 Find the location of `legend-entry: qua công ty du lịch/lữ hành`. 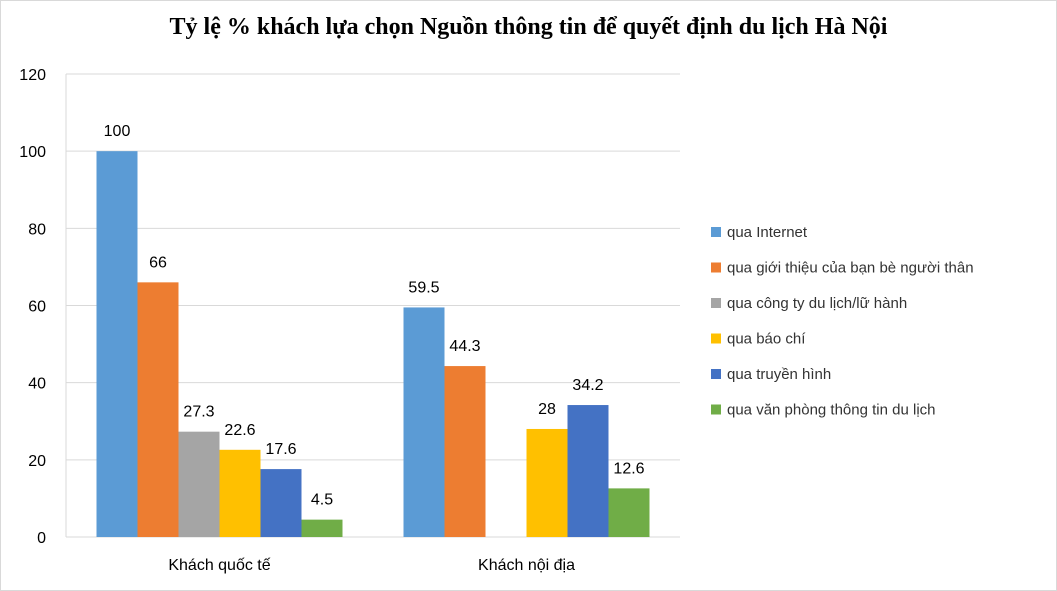

legend-entry: qua công ty du lịch/lữ hành is located at coordinates (817, 303).